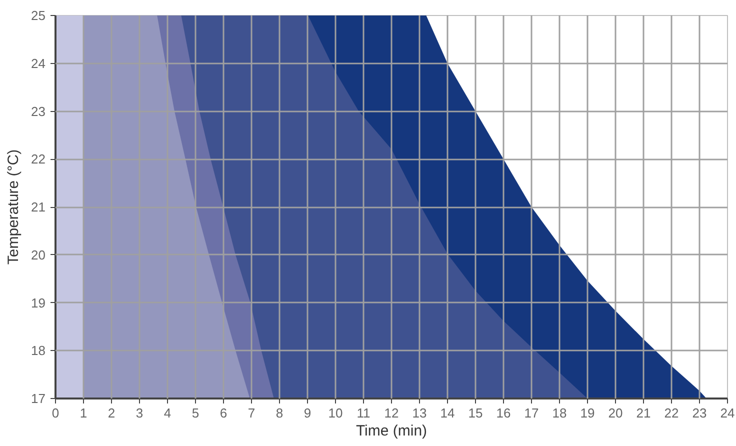 The width and height of the screenshot is (736, 446). Describe the element at coordinates (252, 413) in the screenshot. I see `x-tick-label: 7` at that location.